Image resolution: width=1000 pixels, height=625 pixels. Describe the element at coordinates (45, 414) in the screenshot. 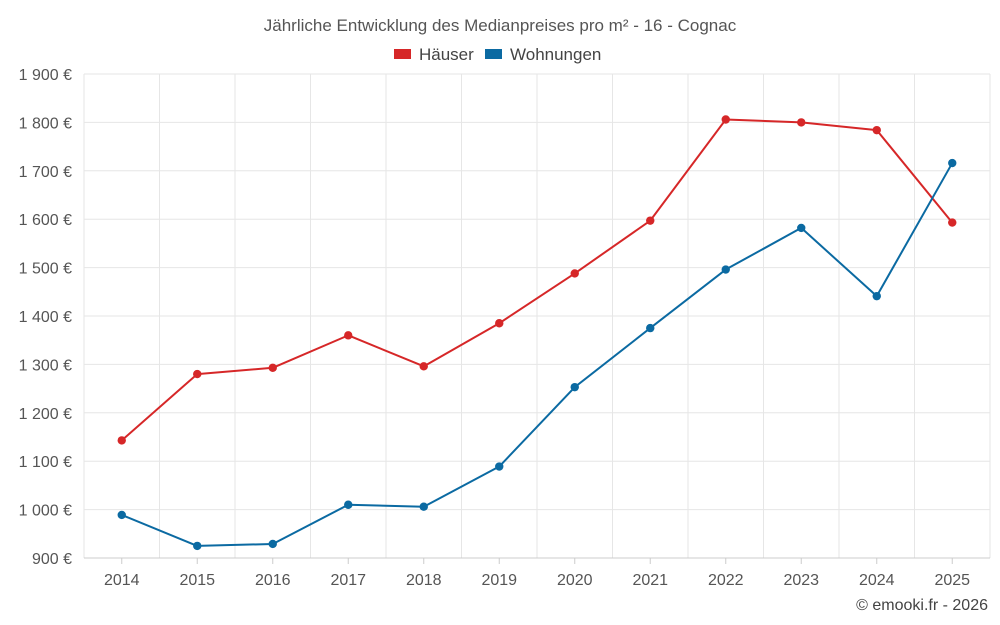

I see `y-tick-label: 1 200 €` at that location.